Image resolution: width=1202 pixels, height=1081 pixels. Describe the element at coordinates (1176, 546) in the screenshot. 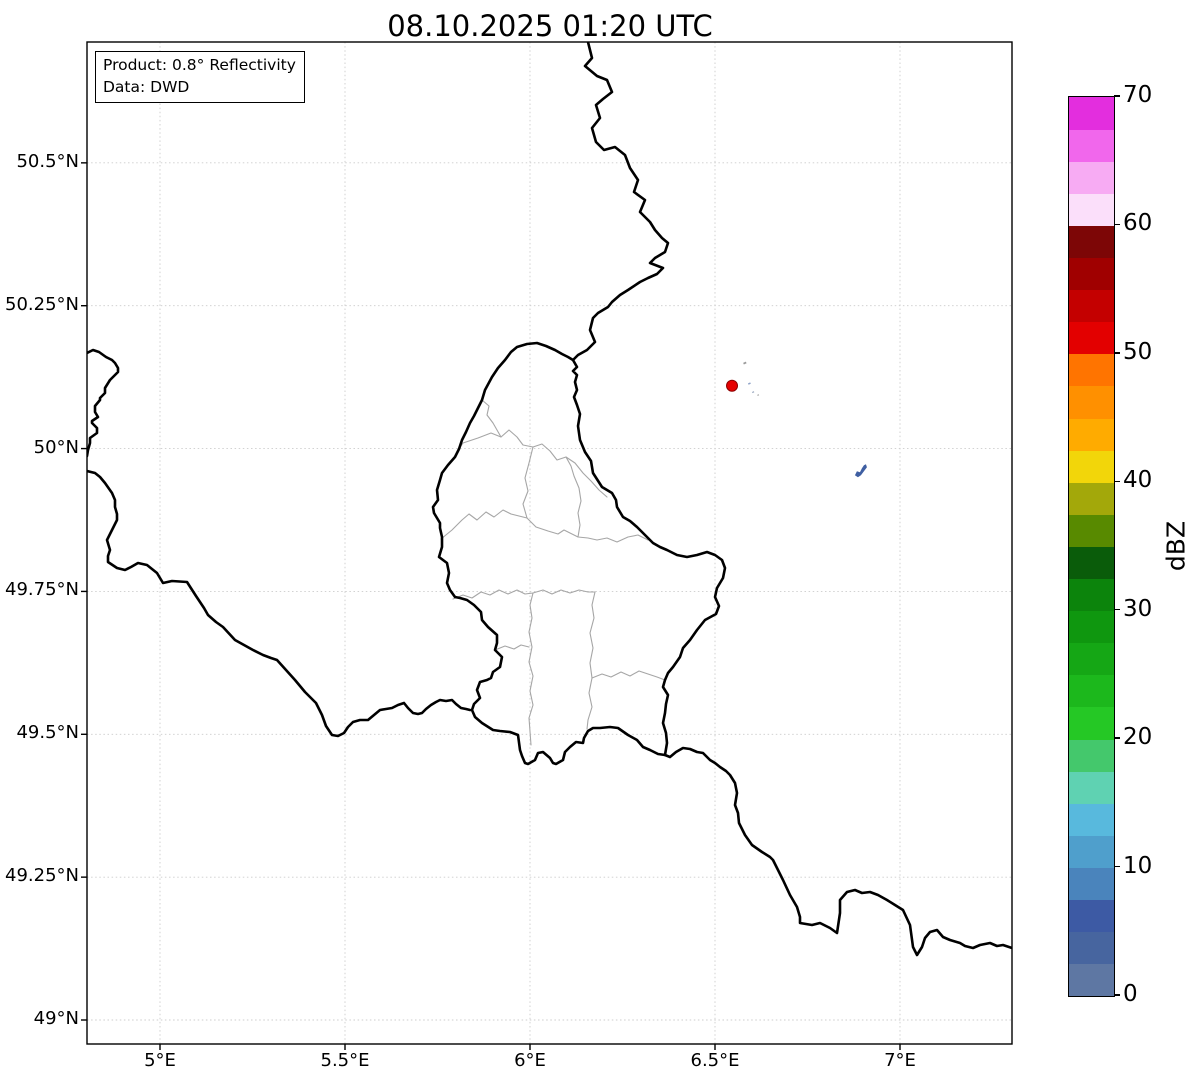

I see `colorbar-unit-label: dBZ` at that location.